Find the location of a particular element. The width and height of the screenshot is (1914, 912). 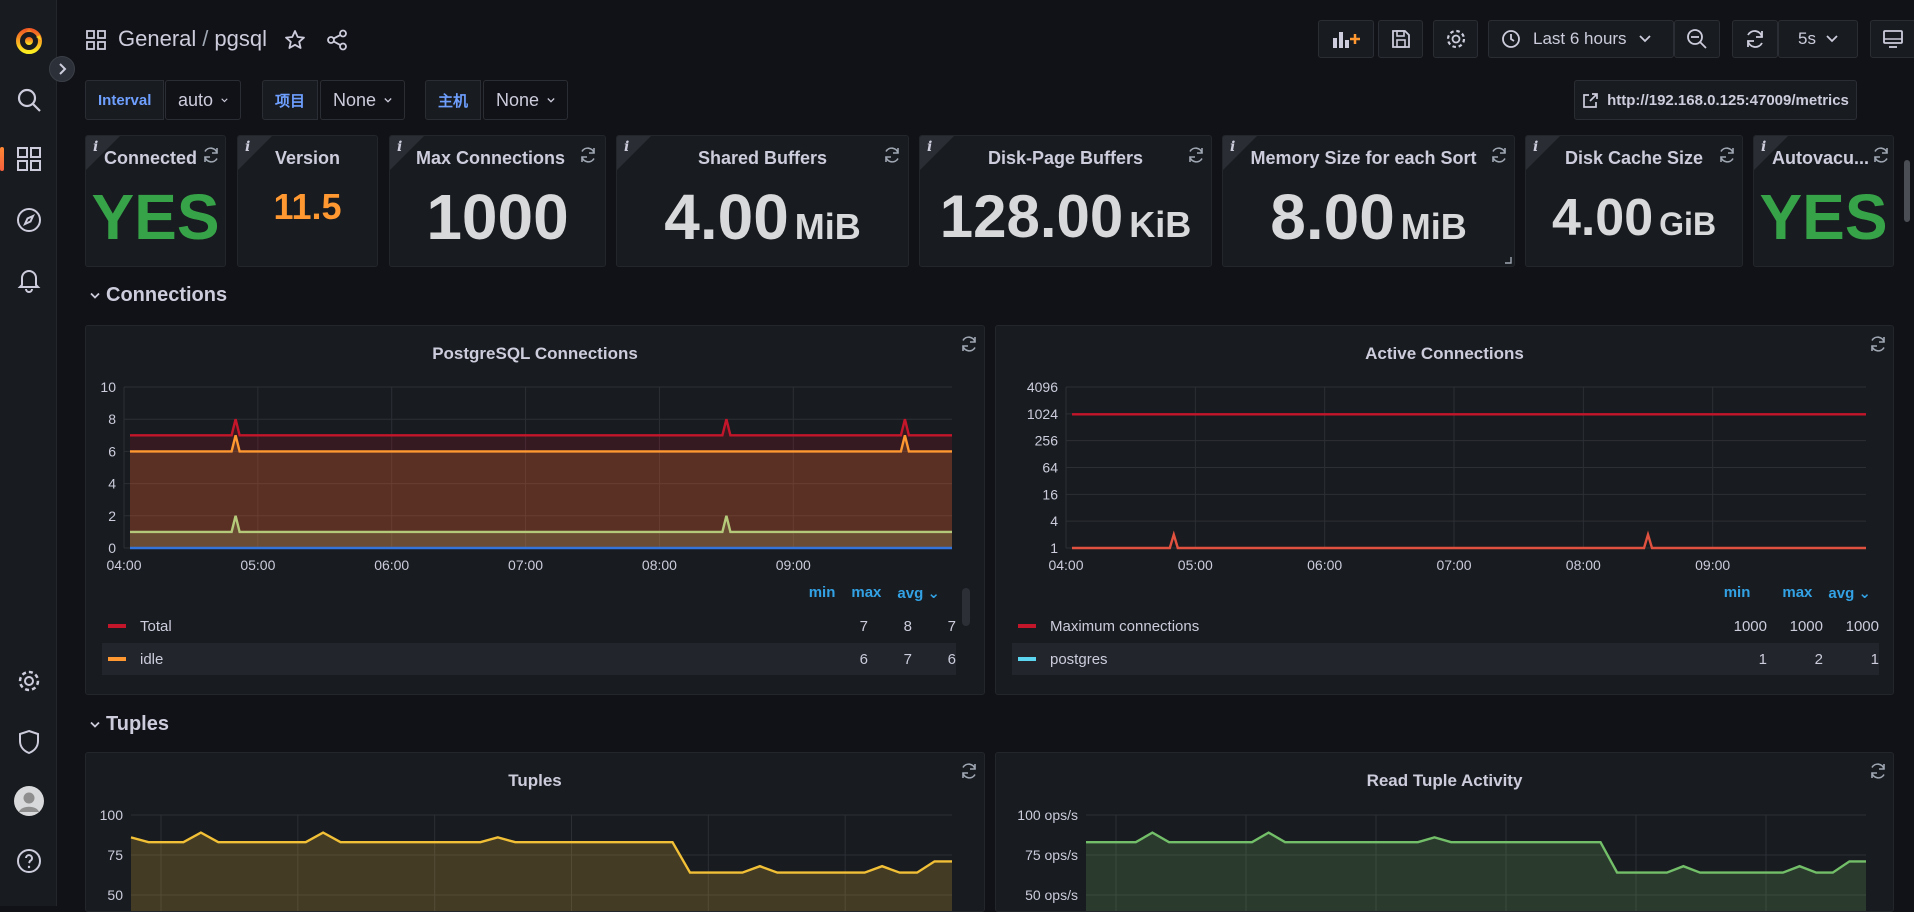

stat-value: 128.00 KiB is located at coordinates (1065, 216).